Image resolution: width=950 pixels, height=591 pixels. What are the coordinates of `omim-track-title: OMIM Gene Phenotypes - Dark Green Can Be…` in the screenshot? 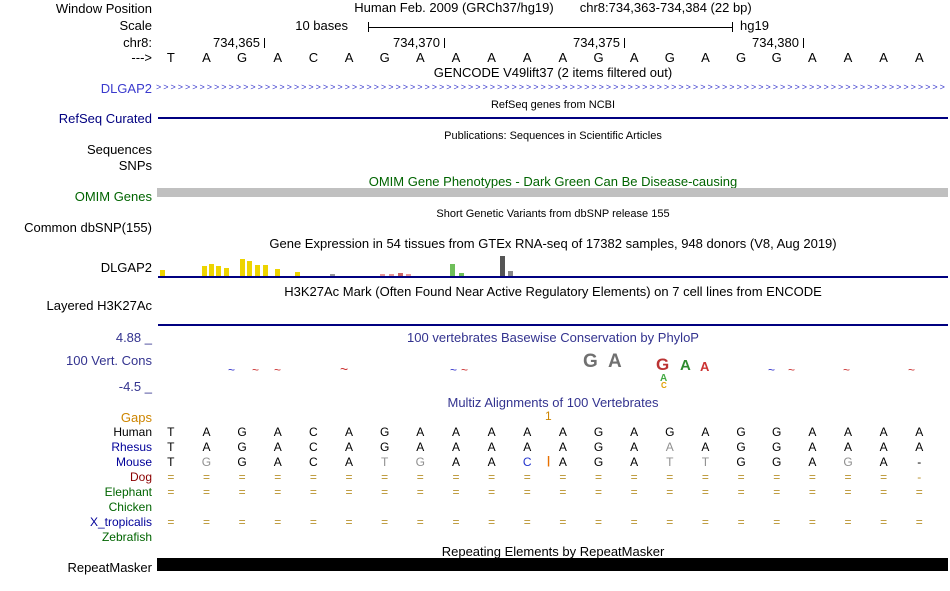 It's located at (553, 181).